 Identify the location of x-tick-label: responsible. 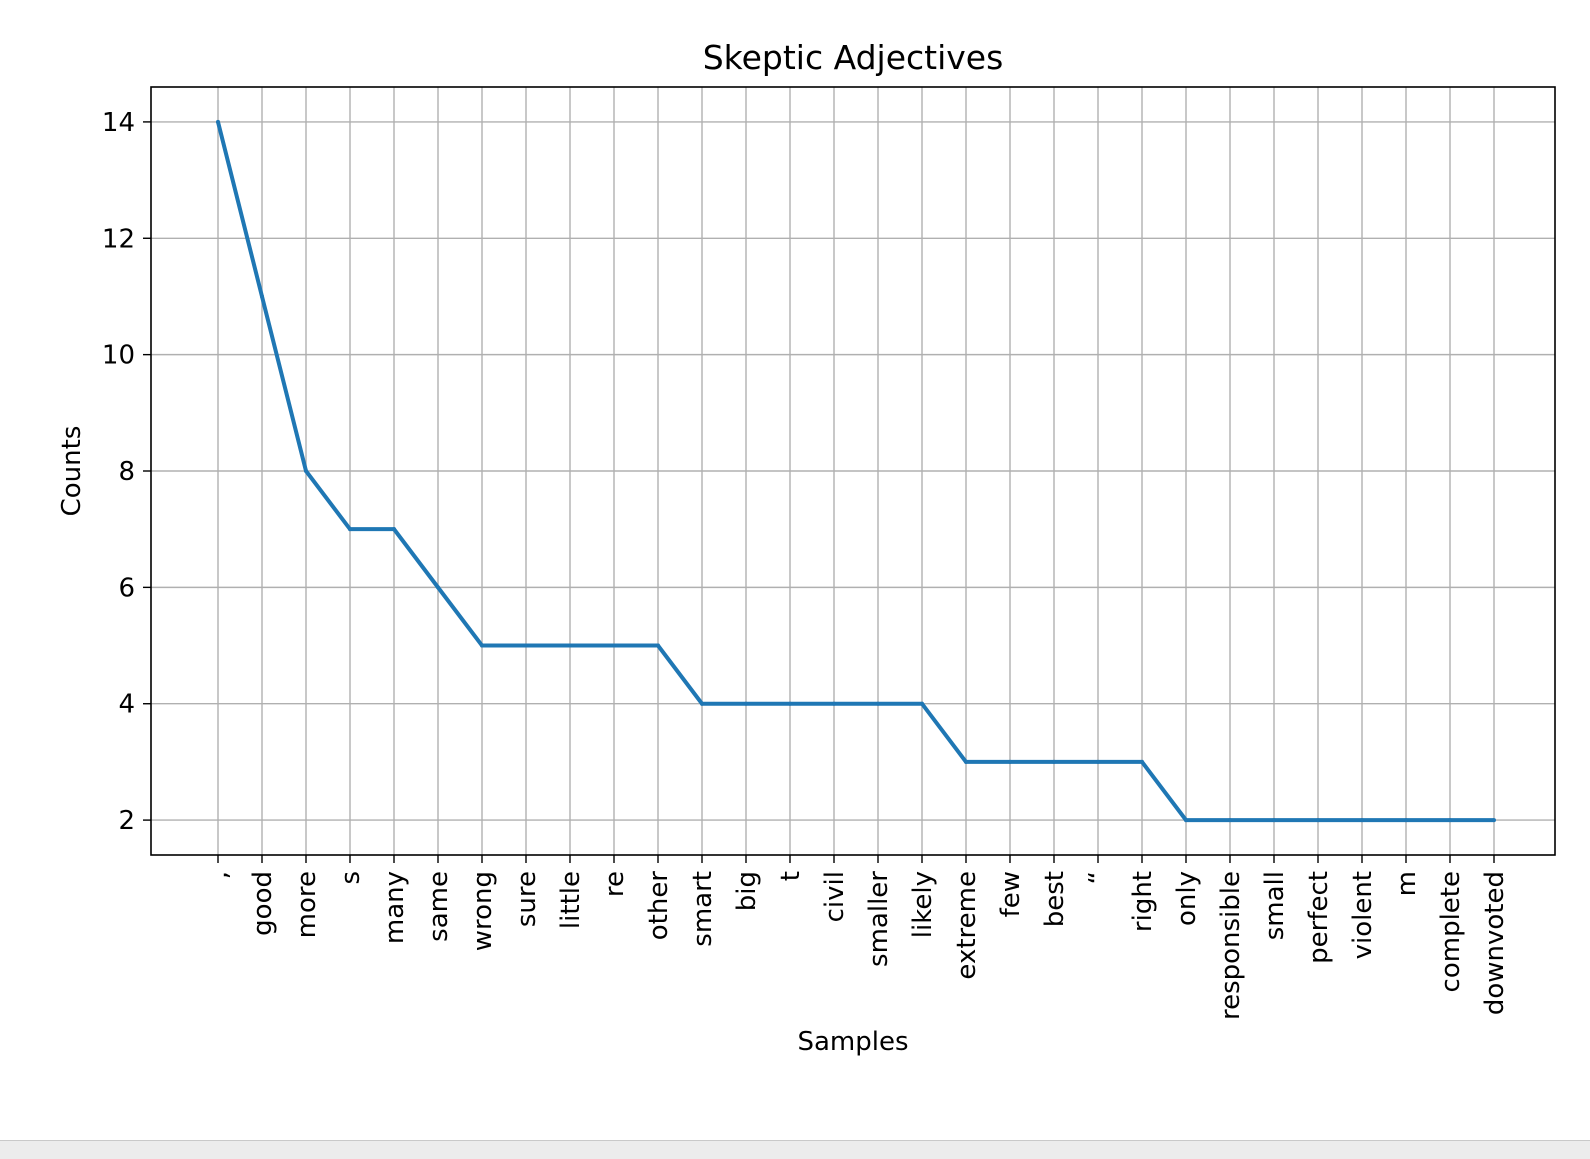
(1231, 945).